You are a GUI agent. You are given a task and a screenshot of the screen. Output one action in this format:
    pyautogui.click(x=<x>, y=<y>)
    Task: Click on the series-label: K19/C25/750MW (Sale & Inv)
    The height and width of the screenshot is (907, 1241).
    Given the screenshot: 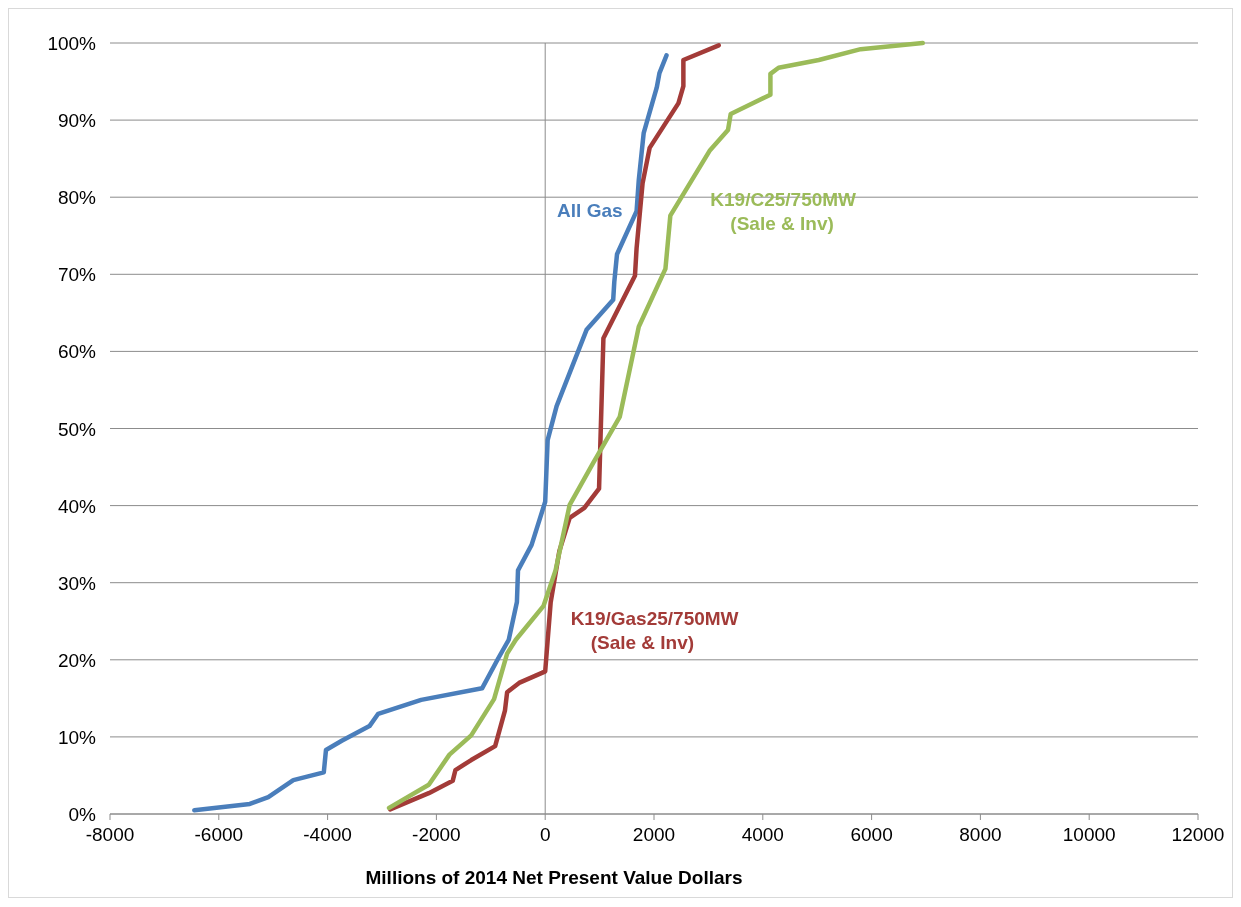 What is the action you would take?
    pyautogui.click(x=783, y=211)
    